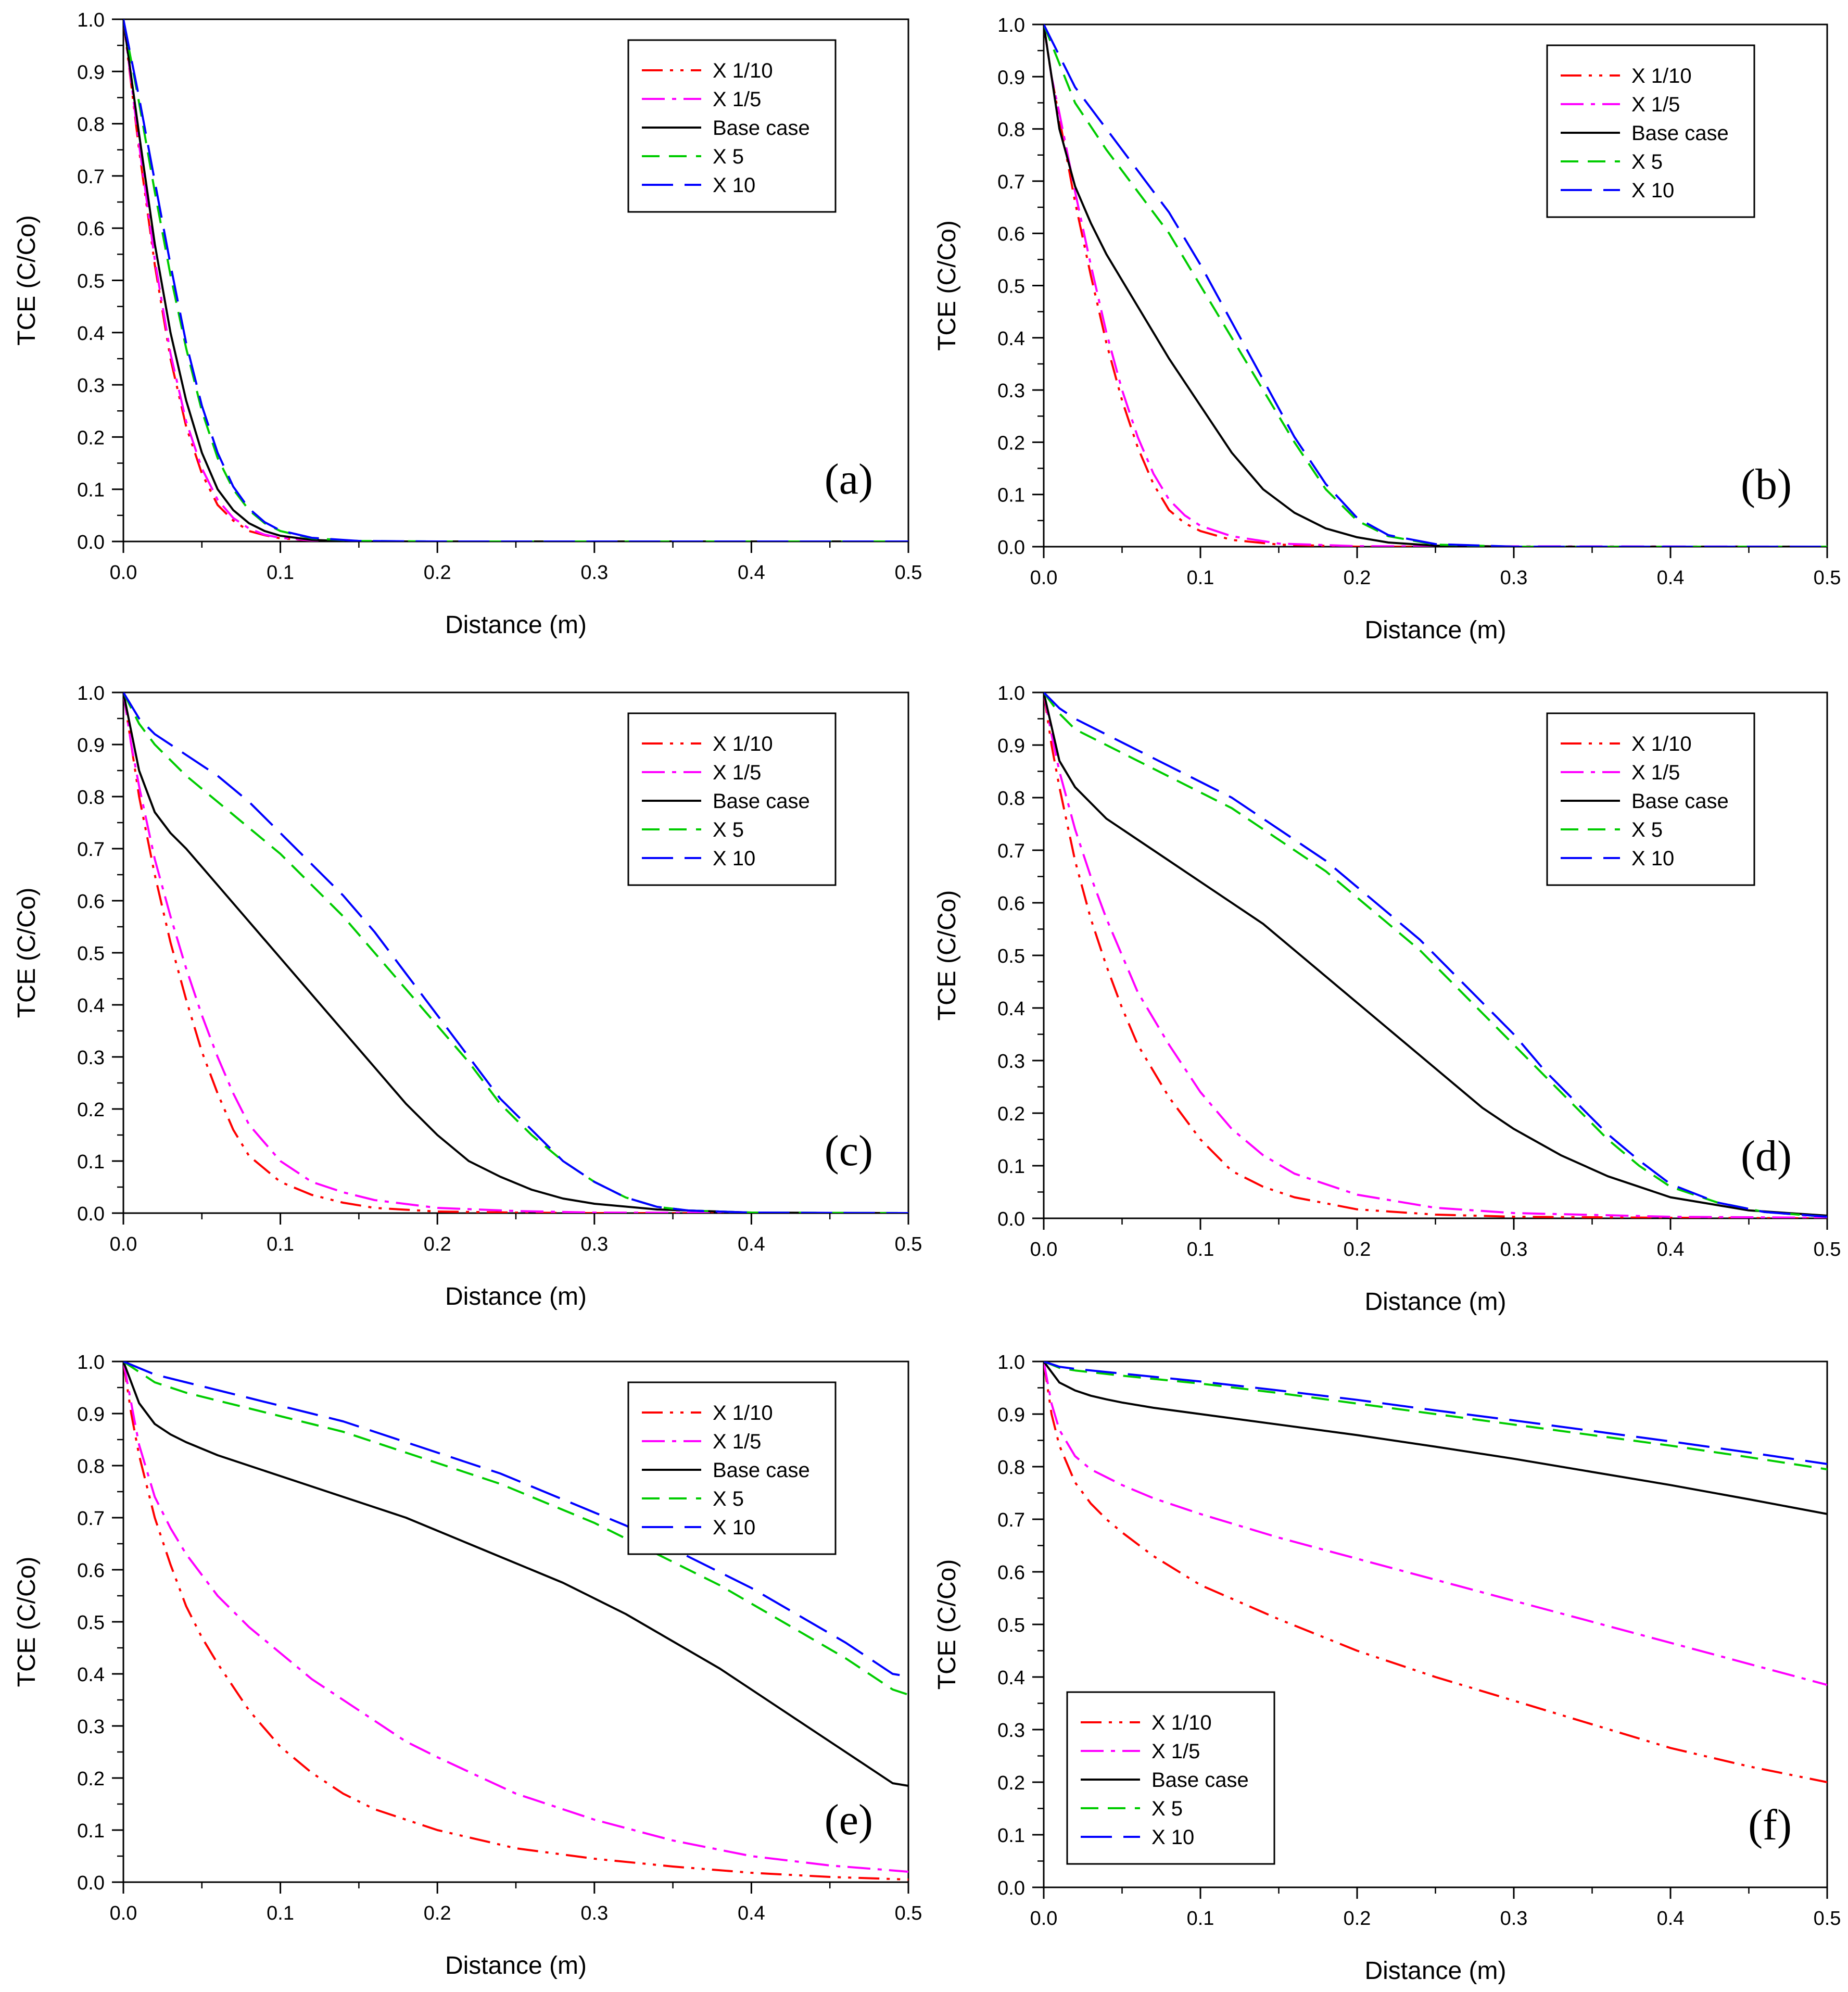 Image resolution: width=1848 pixels, height=1992 pixels. Describe the element at coordinates (1766, 484) in the screenshot. I see `panel-label: (b)` at that location.